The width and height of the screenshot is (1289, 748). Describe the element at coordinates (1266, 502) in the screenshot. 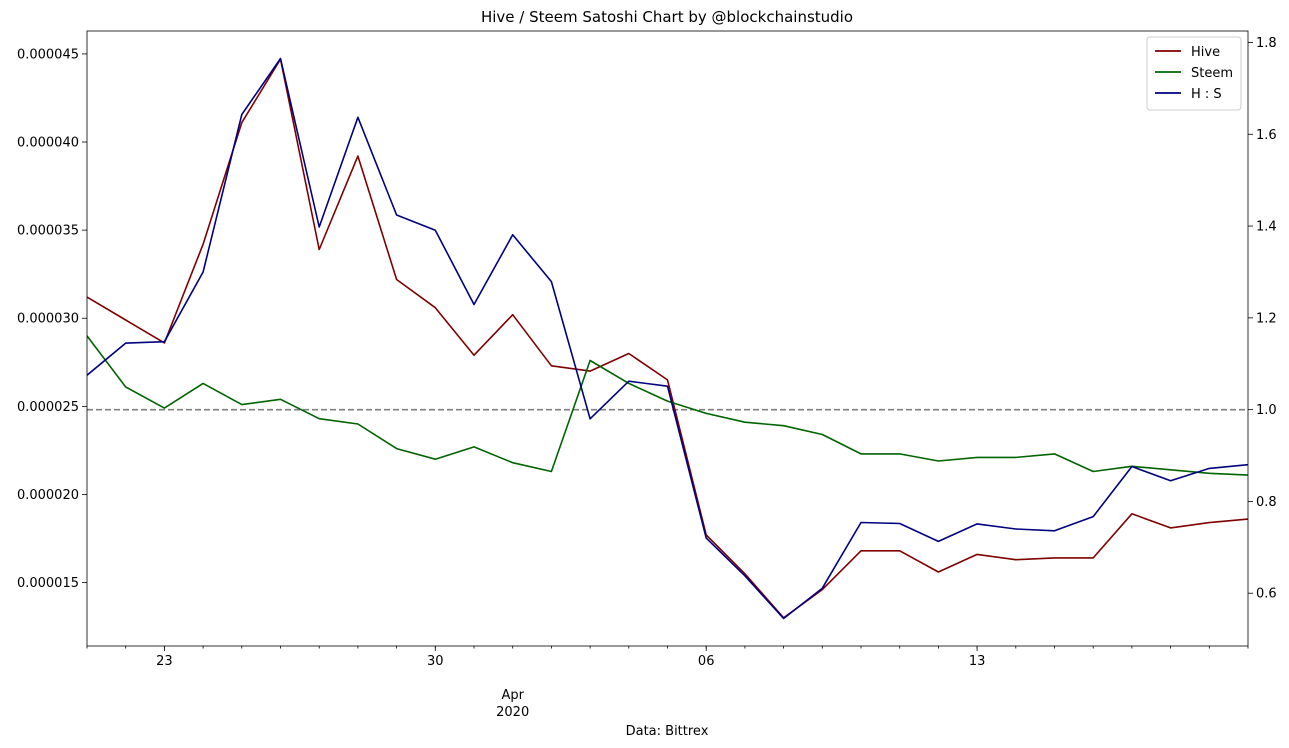

I see `y-right-tick-label: 0.8` at that location.